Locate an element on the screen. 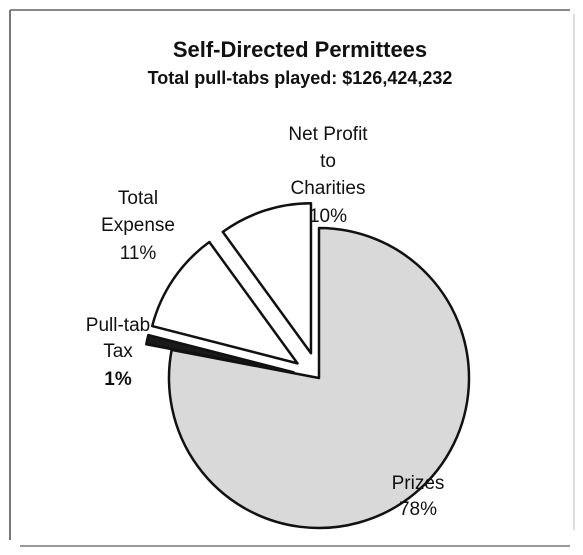 This screenshot has width=583, height=555. slice-label-total-expense-2: Expense is located at coordinates (138, 225).